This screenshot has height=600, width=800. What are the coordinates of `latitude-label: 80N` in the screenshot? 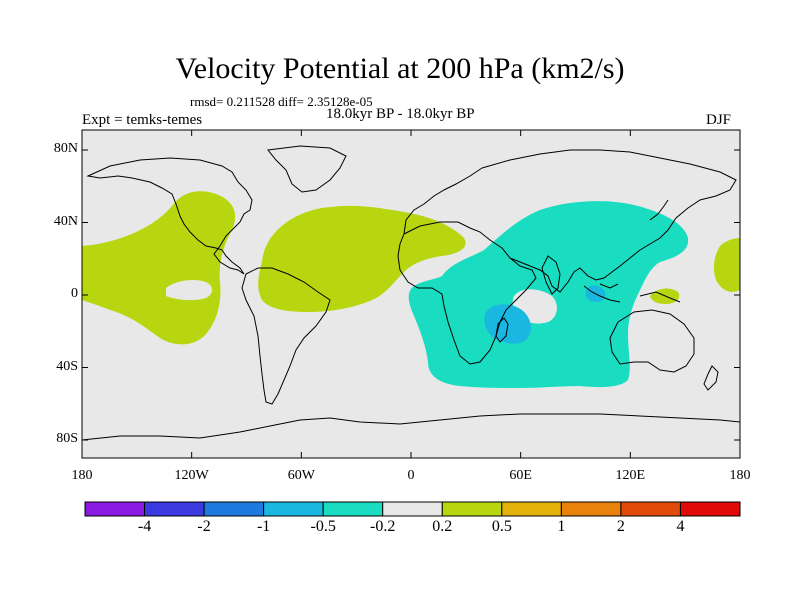 It's located at (65, 148).